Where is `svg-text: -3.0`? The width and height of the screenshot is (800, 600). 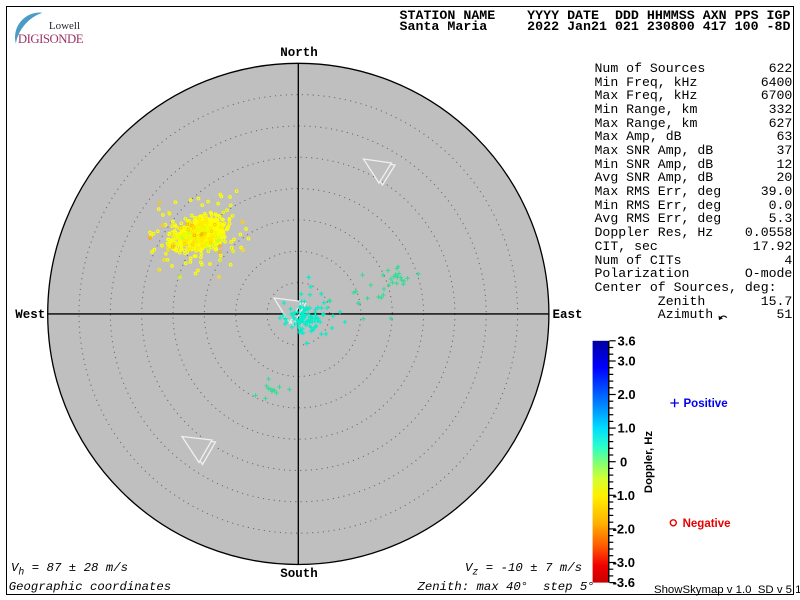 svg-text: -3.0 is located at coordinates (624, 562).